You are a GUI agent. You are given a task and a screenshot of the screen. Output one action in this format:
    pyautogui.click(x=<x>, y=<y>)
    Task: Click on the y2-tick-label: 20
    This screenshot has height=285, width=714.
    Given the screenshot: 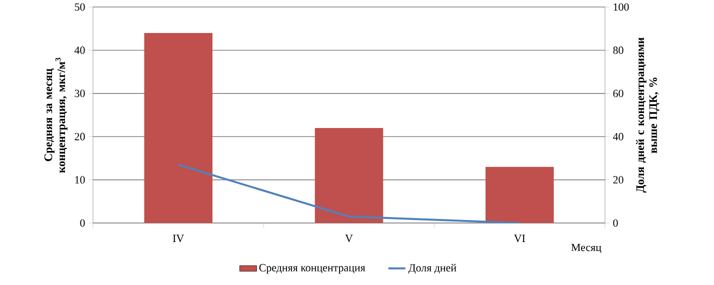 What is the action you would take?
    pyautogui.click(x=618, y=180)
    